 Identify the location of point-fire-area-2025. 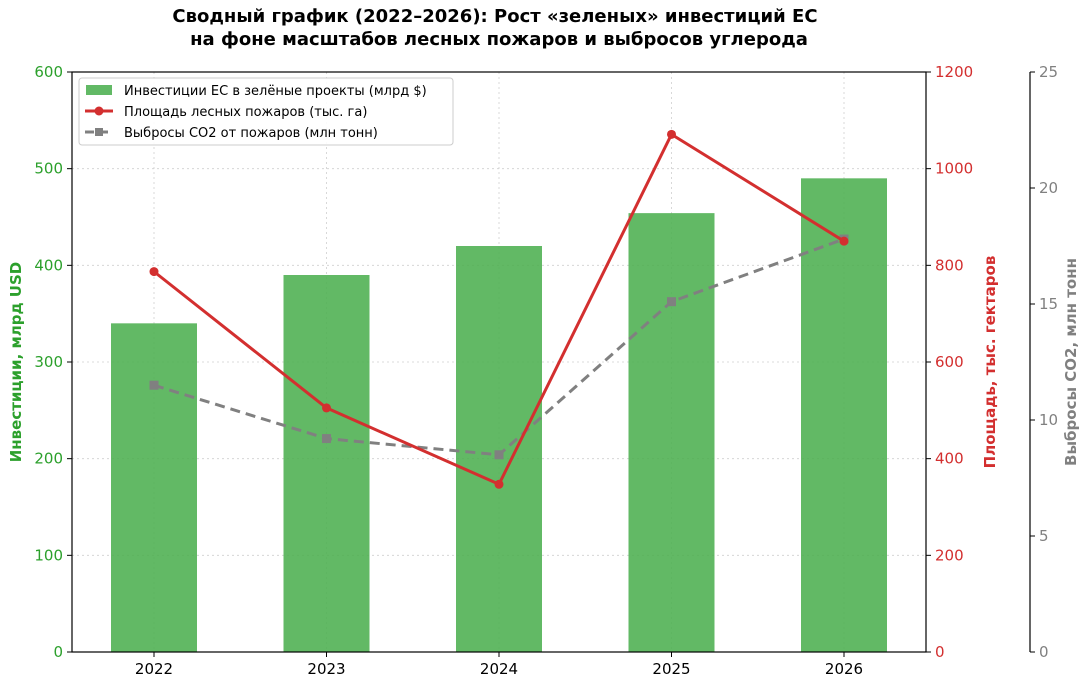
(671, 134).